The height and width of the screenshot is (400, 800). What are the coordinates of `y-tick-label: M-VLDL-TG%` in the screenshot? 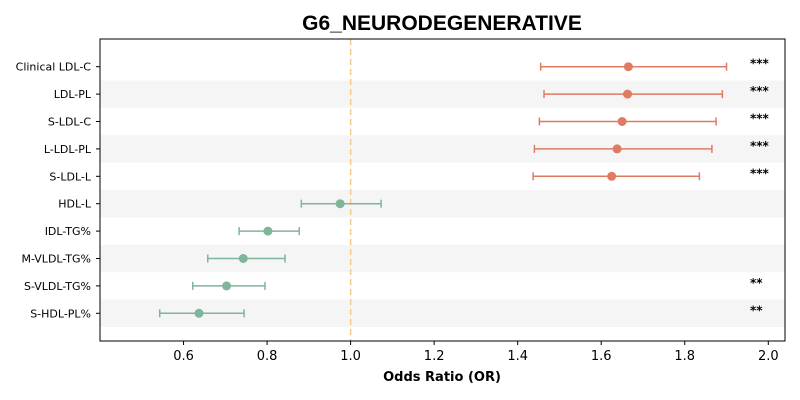 It's located at (56, 259).